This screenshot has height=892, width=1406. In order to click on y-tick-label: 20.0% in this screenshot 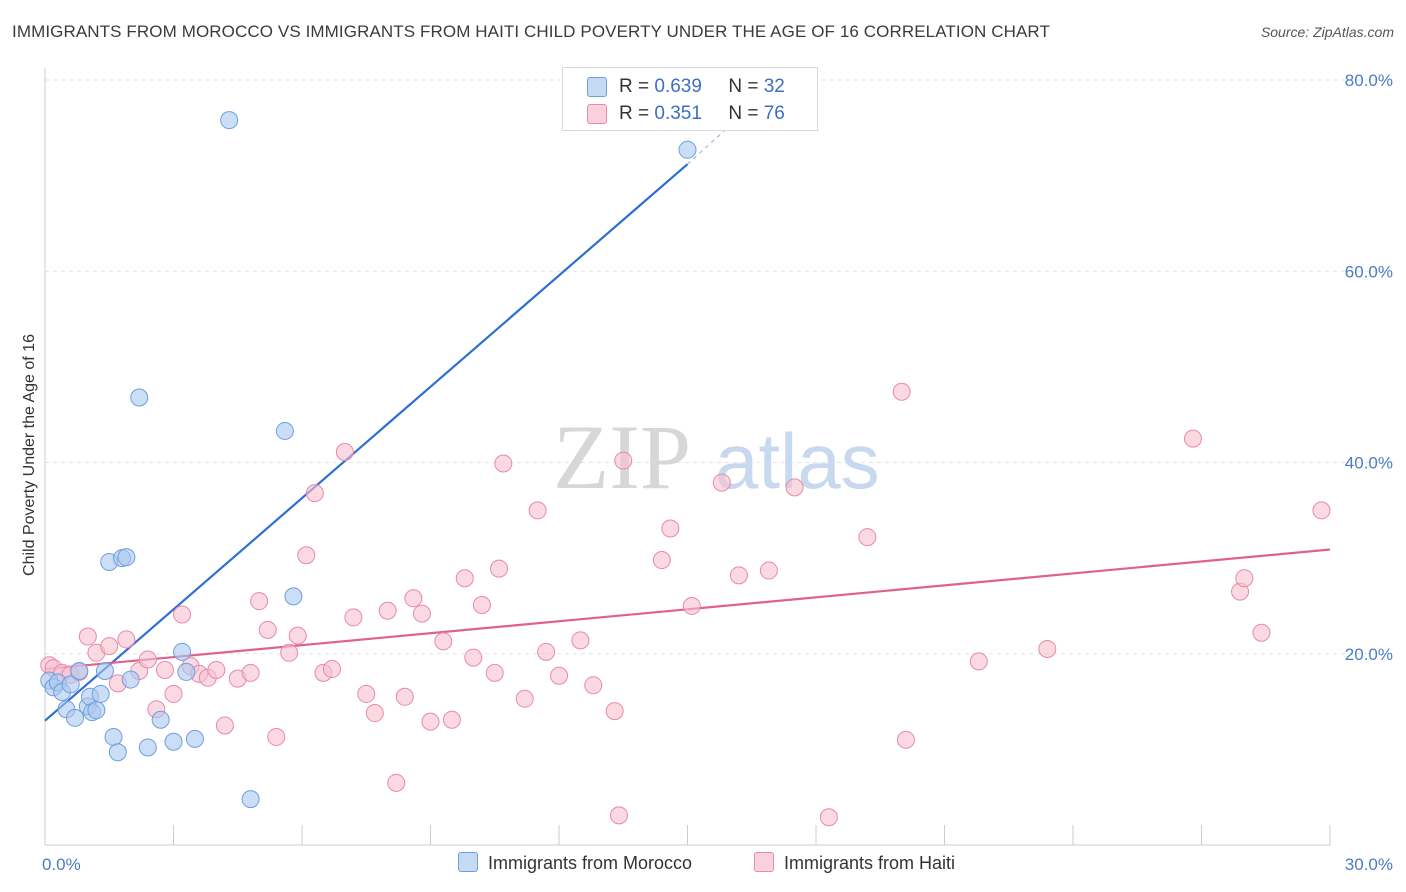, I will do `click(1369, 654)`.